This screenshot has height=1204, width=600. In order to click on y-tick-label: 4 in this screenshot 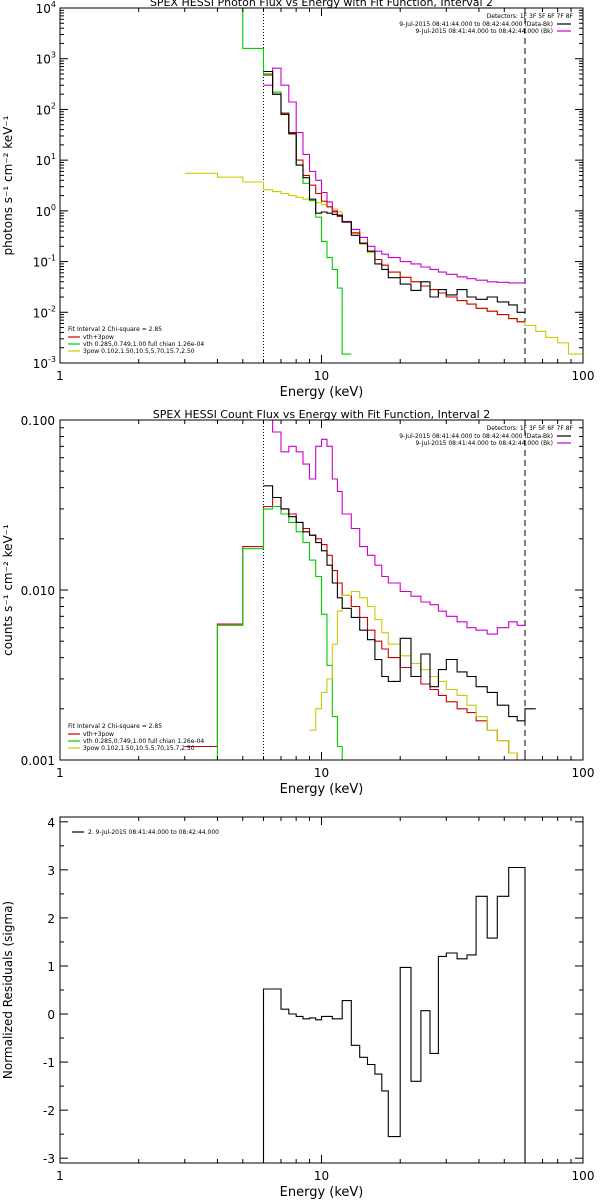, I will do `click(51, 823)`.